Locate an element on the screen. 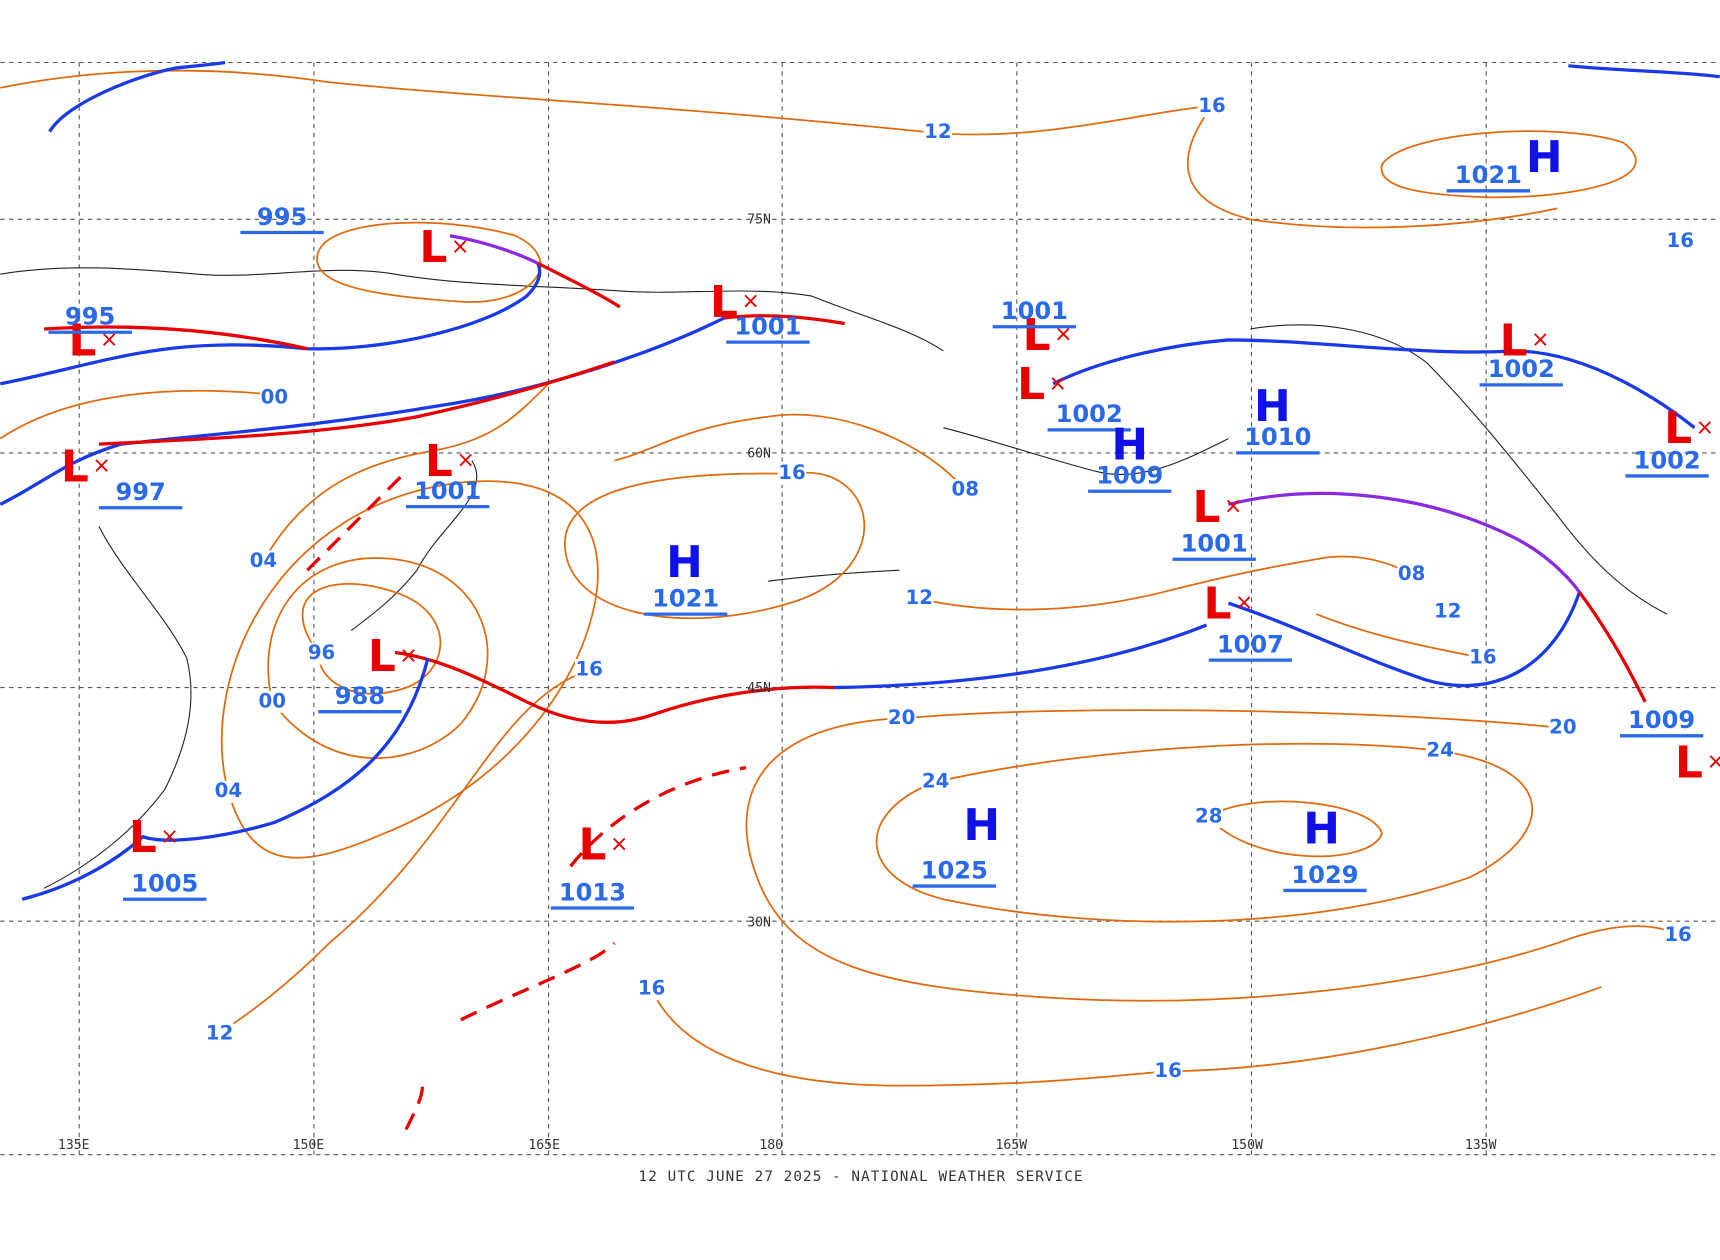 This screenshot has height=1260, width=1720. isobar-label: 28 is located at coordinates (1208, 815).